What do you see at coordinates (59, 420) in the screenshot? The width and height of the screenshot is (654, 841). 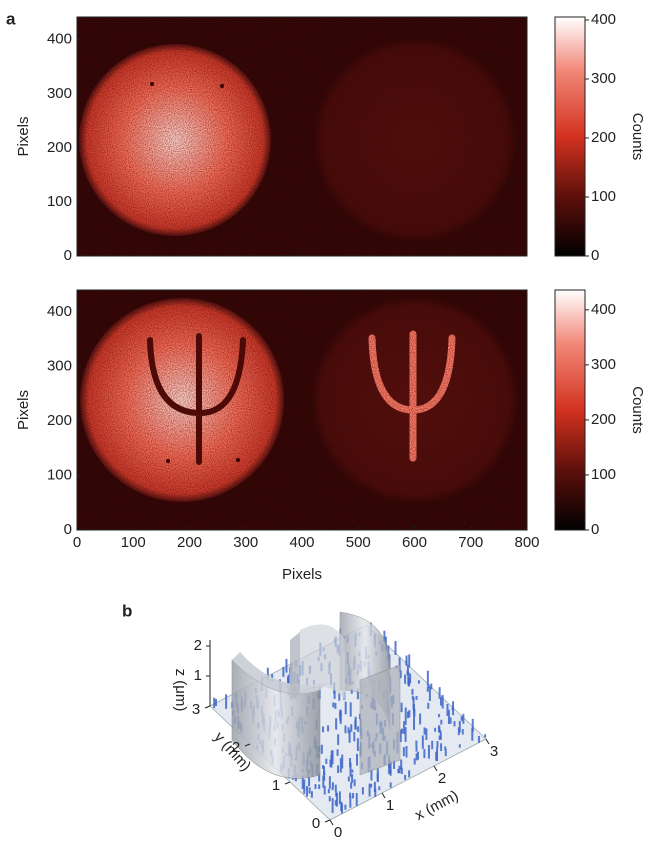 I see `y-tick-label: 200` at bounding box center [59, 420].